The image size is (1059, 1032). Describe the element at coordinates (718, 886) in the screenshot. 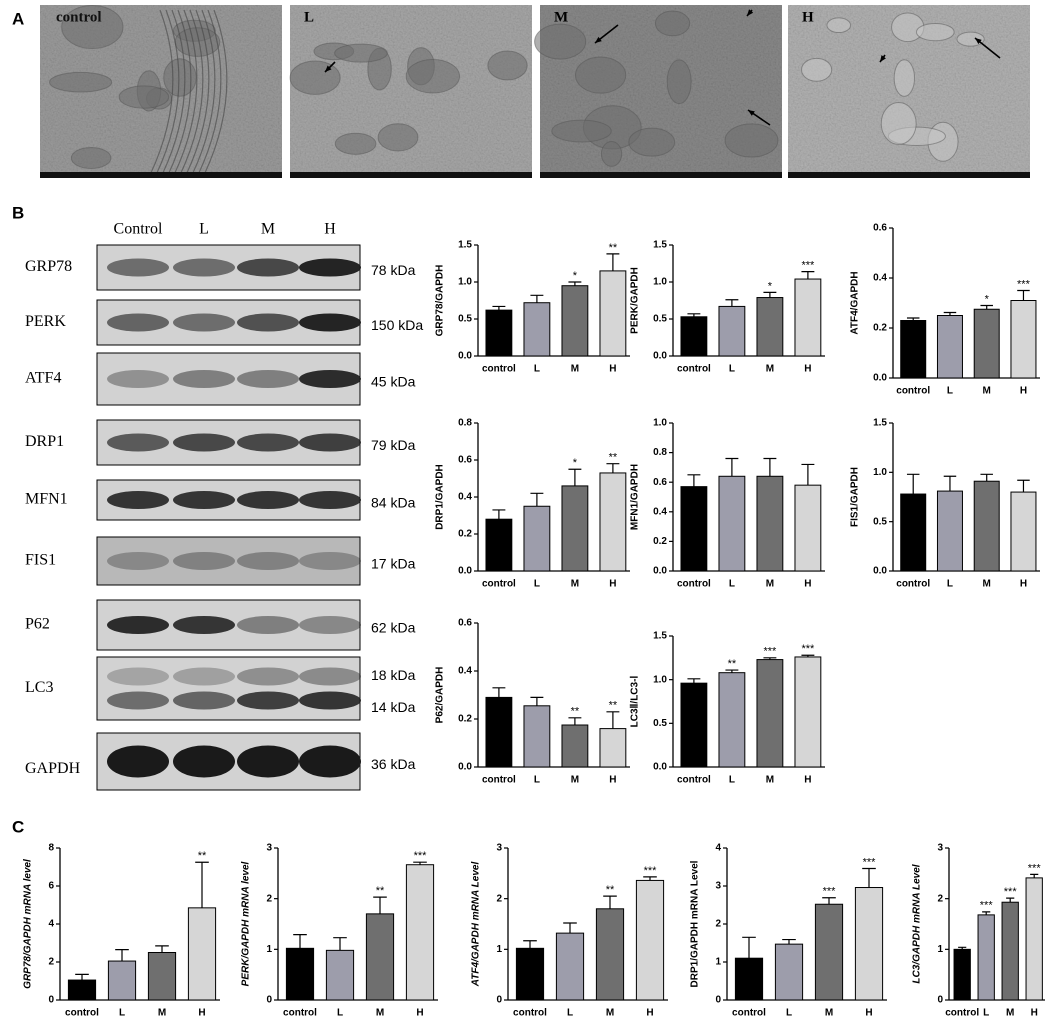

I see `y-tick-label: 3` at that location.